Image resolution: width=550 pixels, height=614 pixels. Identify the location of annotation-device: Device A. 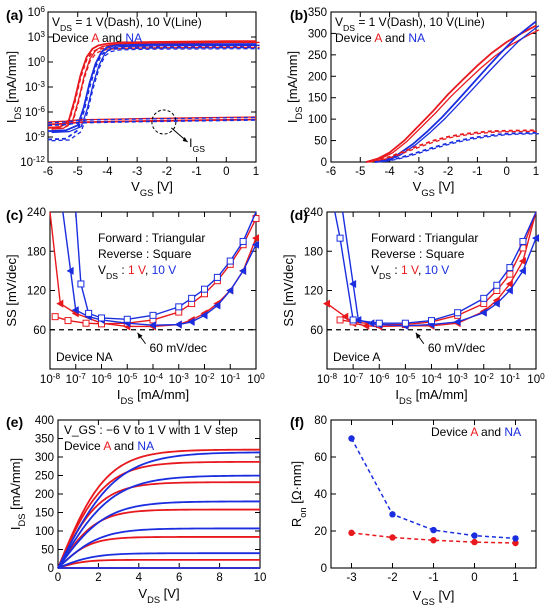
(356, 357).